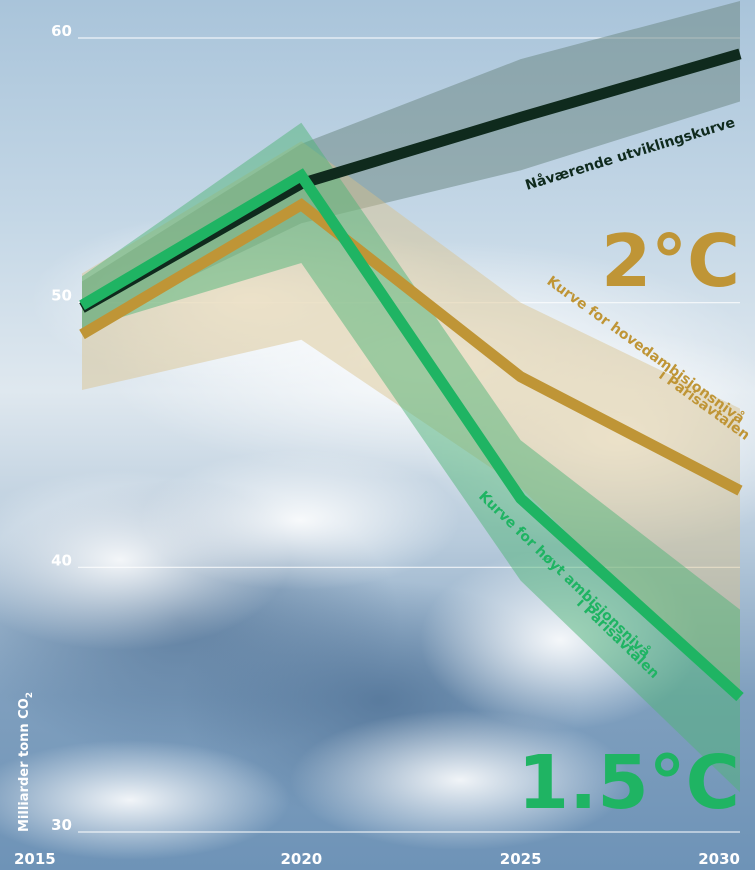 The width and height of the screenshot is (755, 870). What do you see at coordinates (670, 261) in the screenshot?
I see `label-2c: 2°C` at bounding box center [670, 261].